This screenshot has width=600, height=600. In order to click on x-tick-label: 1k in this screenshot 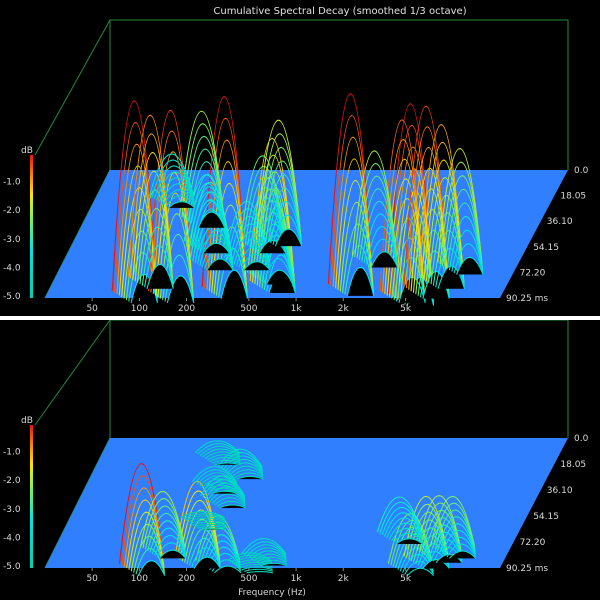, I will do `click(297, 579)`.